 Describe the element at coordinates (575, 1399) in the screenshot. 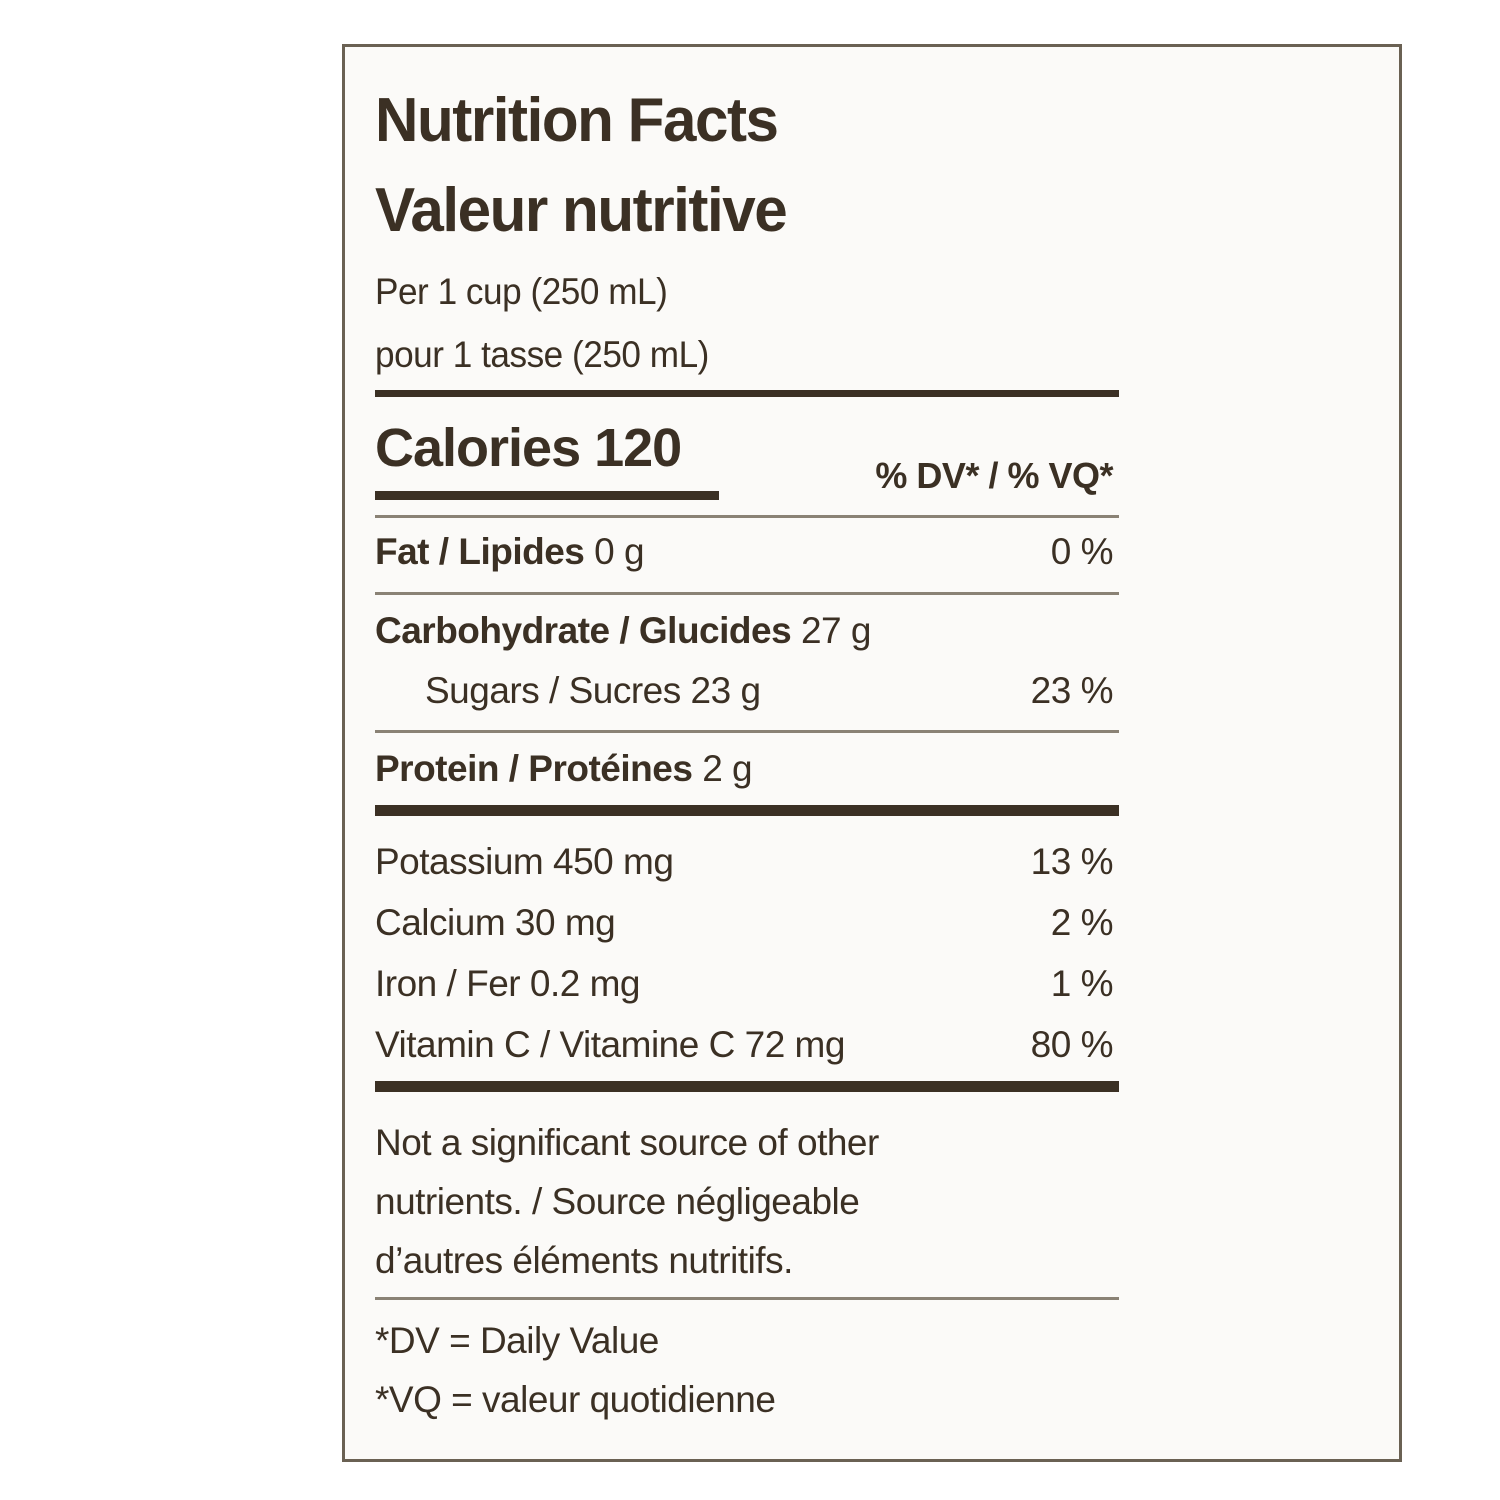

I see `vq-definition: *VQ = valeur quotidienne` at that location.